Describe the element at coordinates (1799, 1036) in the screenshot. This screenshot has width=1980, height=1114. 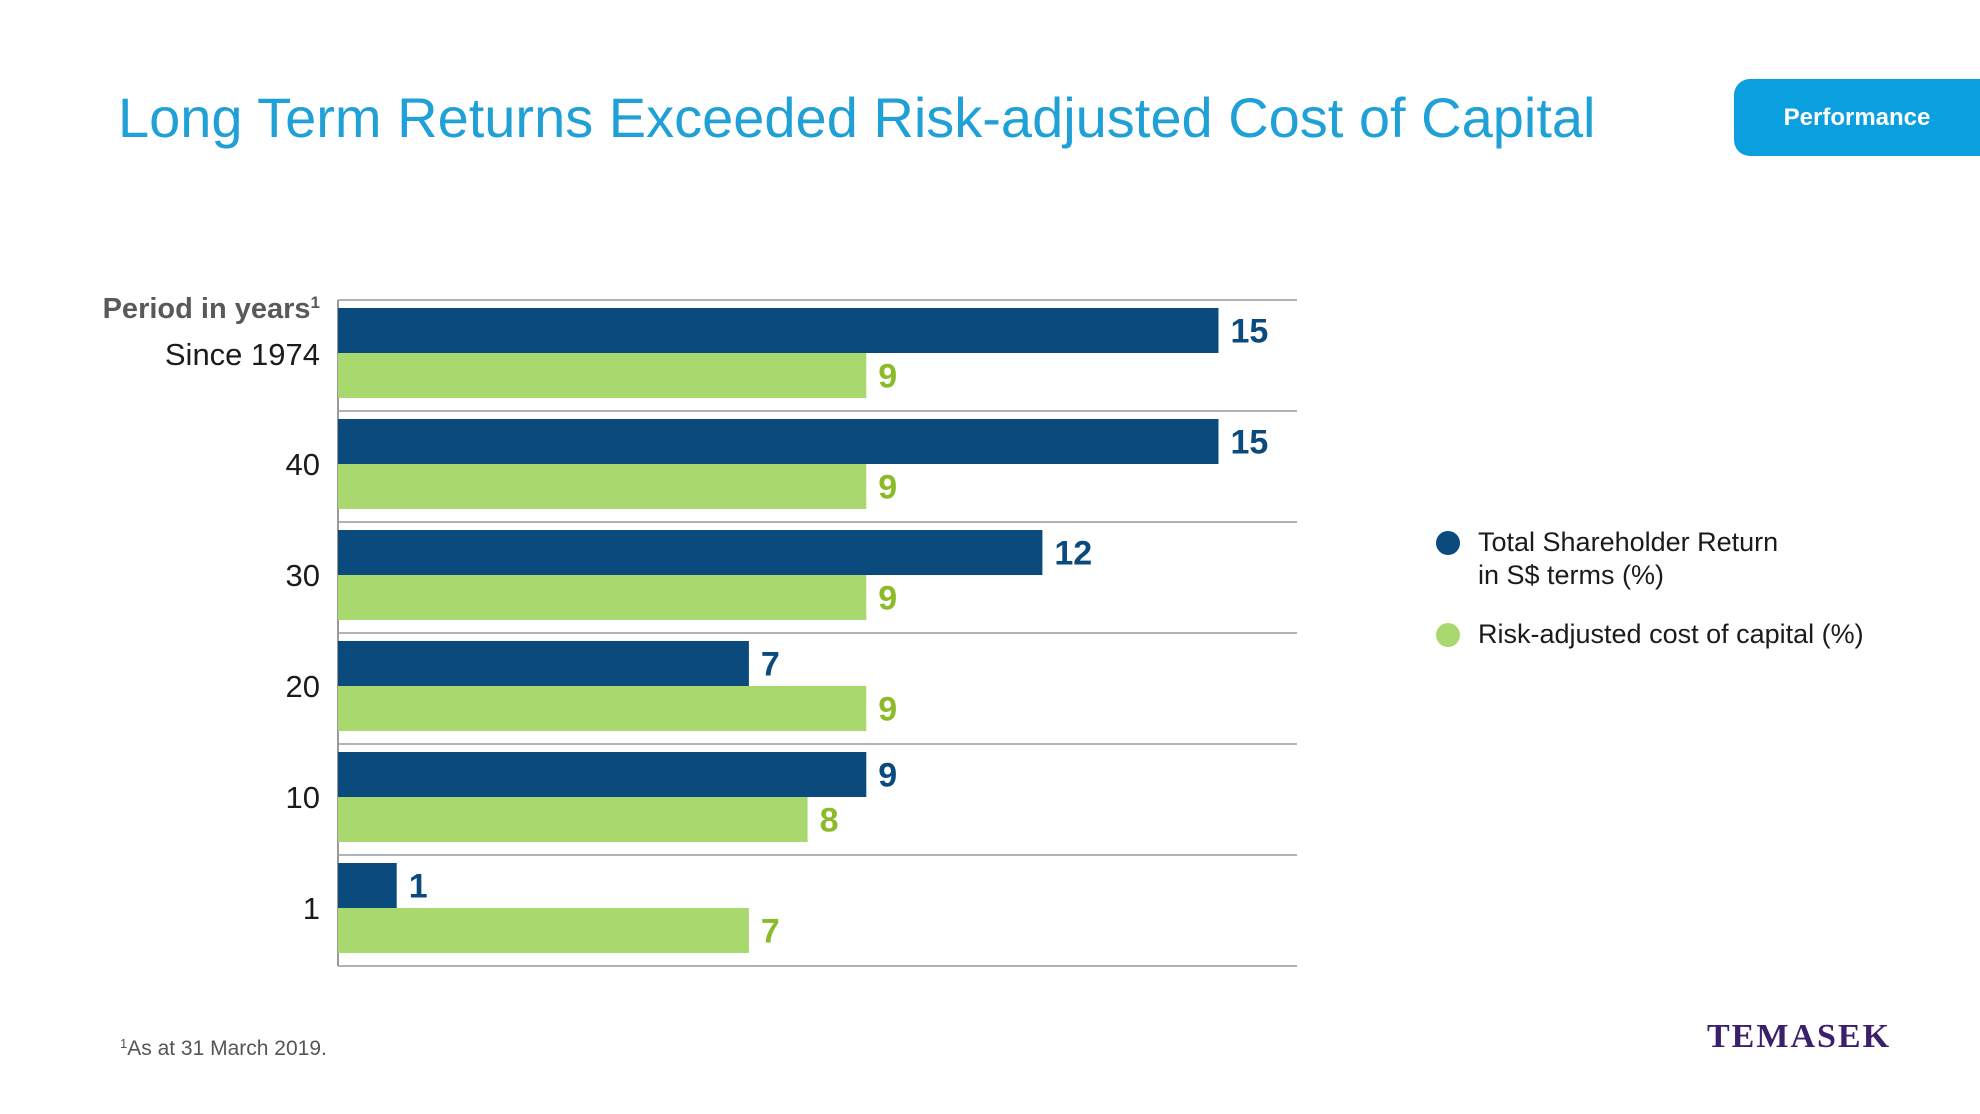
I see `temasek-logo: TEMASEK` at that location.